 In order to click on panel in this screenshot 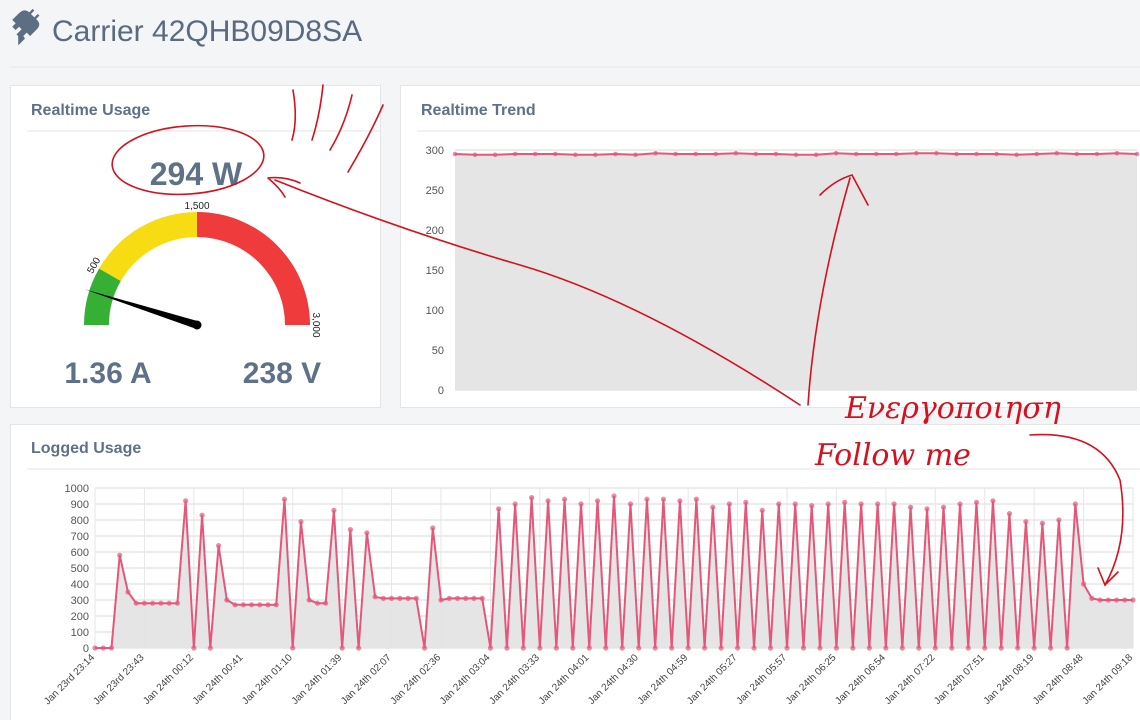, I will do `click(195, 246)`.